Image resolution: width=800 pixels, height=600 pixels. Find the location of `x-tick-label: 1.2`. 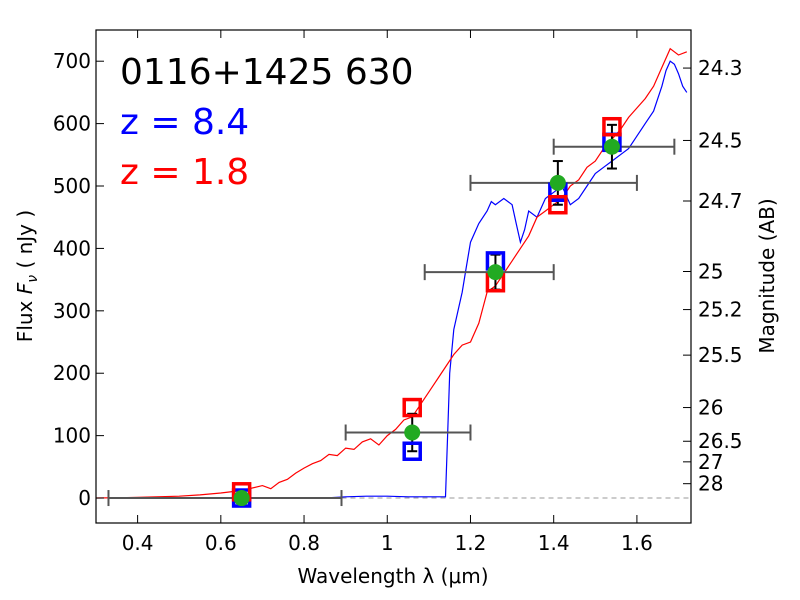

x-tick-label: 1.2 is located at coordinates (471, 543).